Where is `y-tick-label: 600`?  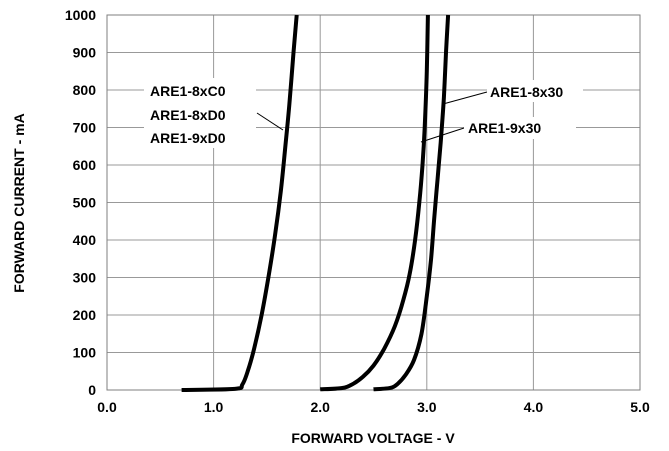
y-tick-label: 600 is located at coordinates (85, 165).